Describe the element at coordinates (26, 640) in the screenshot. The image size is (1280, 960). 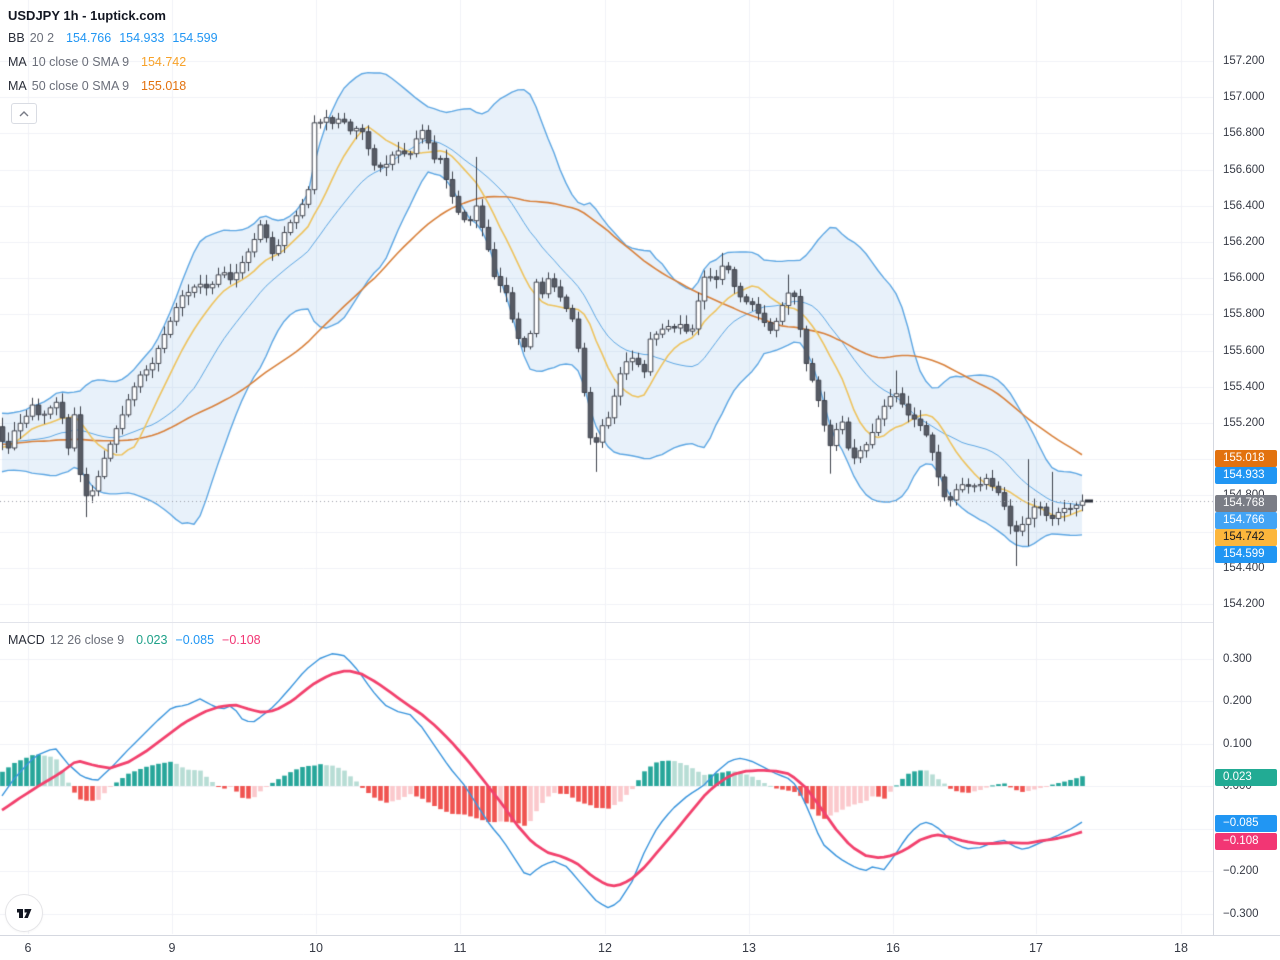
I see `macd-label: MACD` at that location.